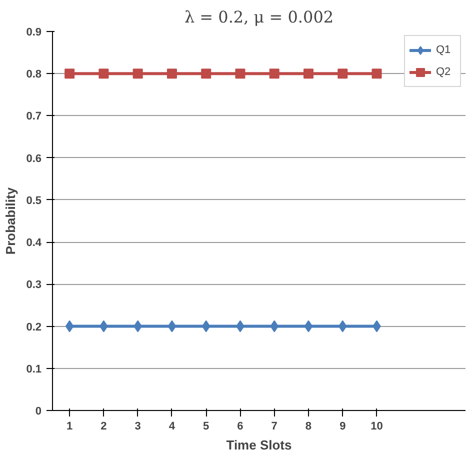 The image size is (476, 464). What do you see at coordinates (137, 426) in the screenshot?
I see `x-tick-label: 3` at bounding box center [137, 426].